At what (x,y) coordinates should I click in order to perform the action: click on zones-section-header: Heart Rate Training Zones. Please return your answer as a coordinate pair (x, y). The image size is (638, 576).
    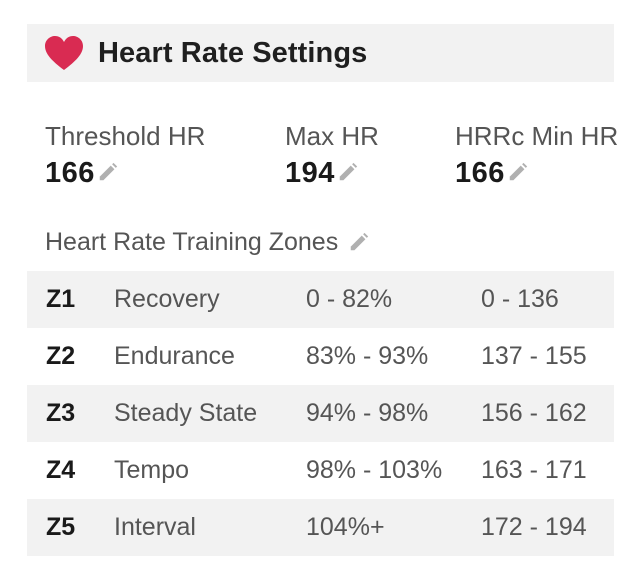
    Looking at the image, I should click on (207, 242).